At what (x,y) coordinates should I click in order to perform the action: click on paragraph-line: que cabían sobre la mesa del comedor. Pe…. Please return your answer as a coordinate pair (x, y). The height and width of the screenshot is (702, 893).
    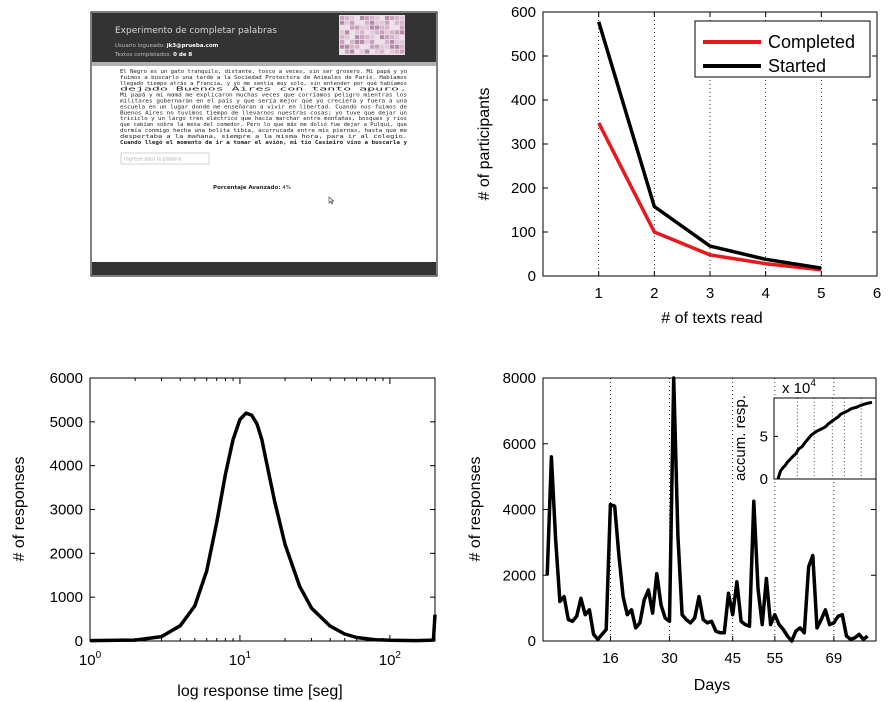
    Looking at the image, I should click on (263, 124).